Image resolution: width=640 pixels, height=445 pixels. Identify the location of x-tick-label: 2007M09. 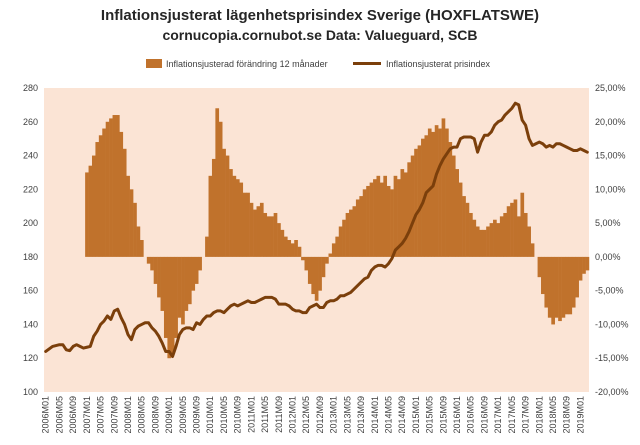
(114, 415).